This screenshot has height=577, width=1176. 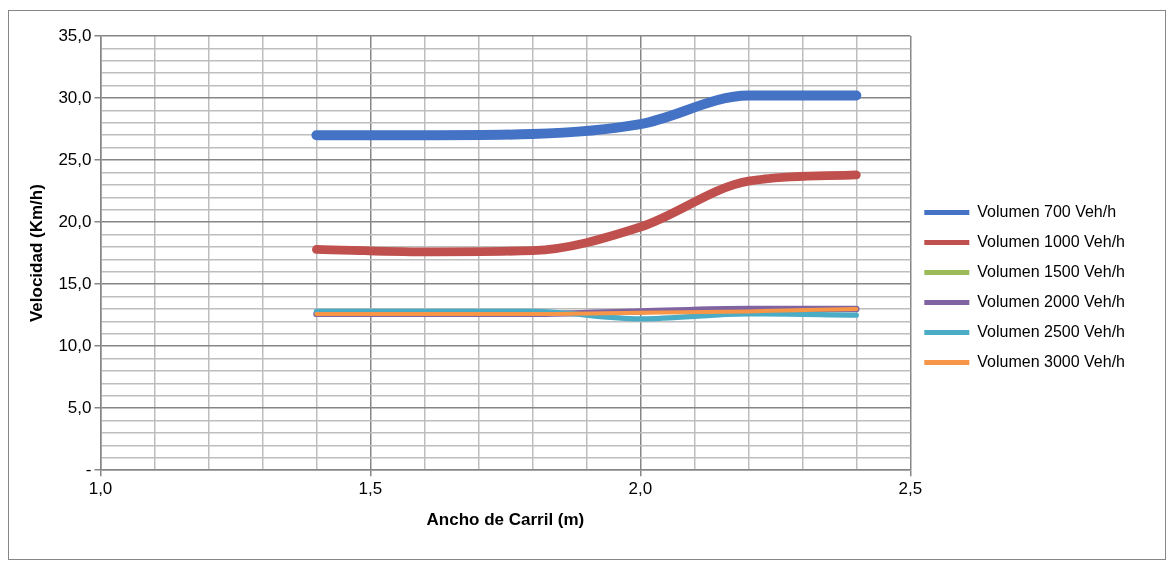 What do you see at coordinates (910, 489) in the screenshot?
I see `x-tick-label: 2,5` at bounding box center [910, 489].